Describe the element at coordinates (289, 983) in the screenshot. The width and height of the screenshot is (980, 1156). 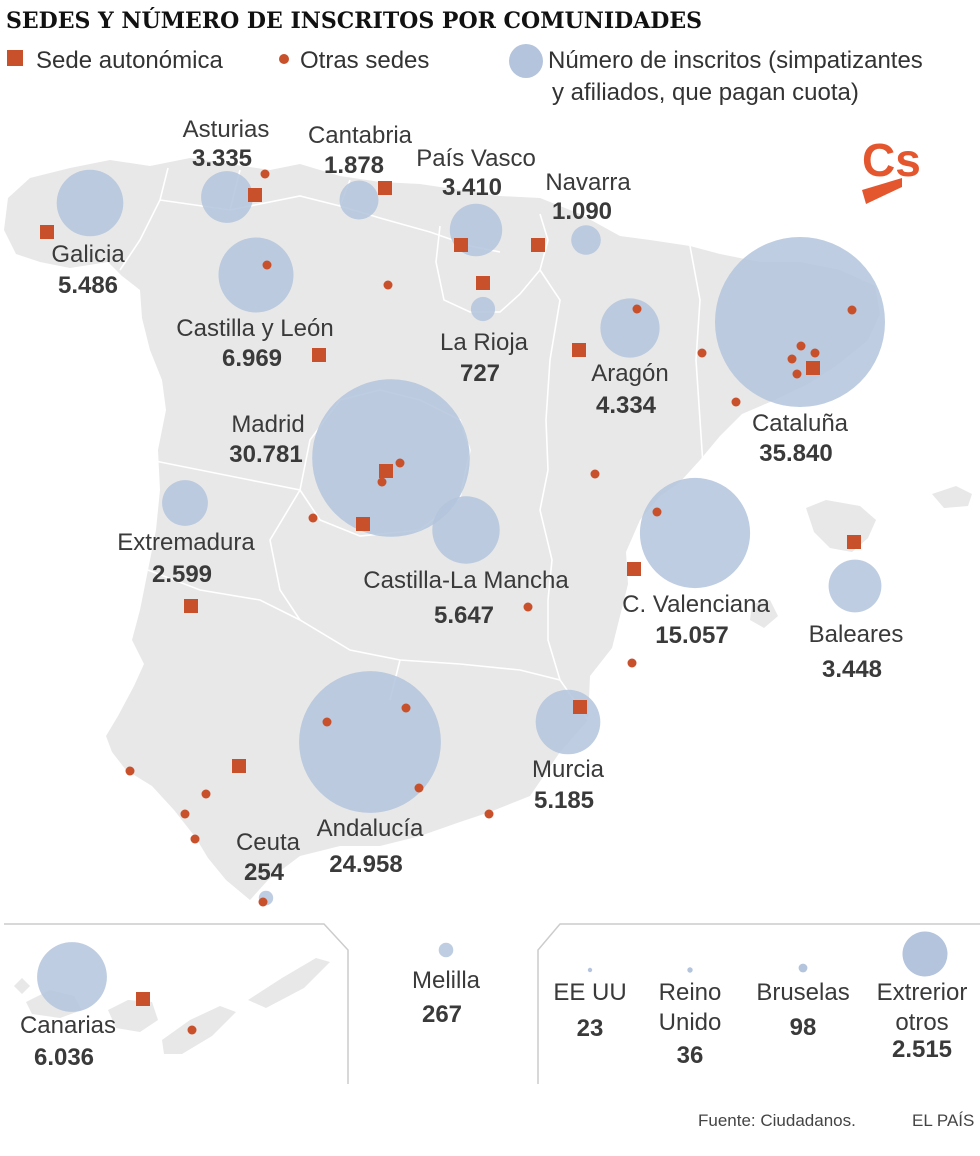
I see `lanzarote-island` at that location.